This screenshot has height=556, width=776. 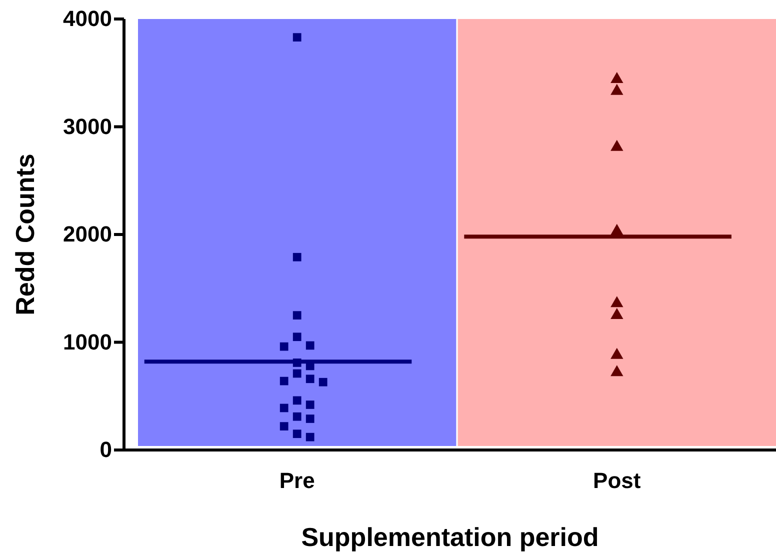 I want to click on y-axis-title: Redd Counts, so click(x=25, y=235).